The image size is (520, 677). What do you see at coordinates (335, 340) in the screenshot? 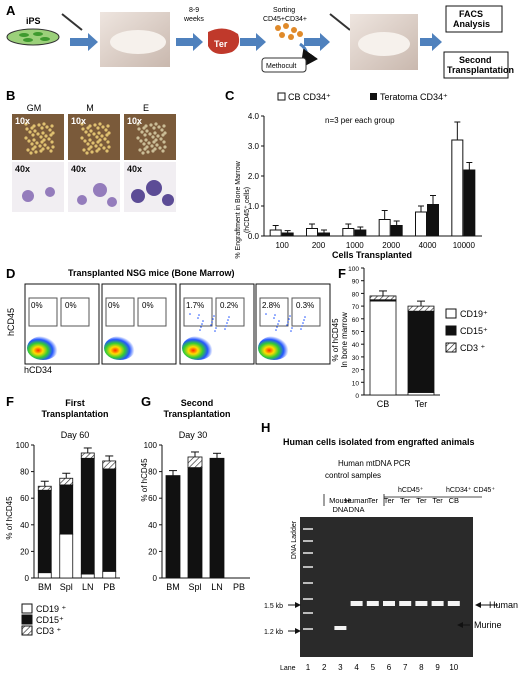
I see `f1-ylabel: % of hCD45` at bounding box center [335, 340].